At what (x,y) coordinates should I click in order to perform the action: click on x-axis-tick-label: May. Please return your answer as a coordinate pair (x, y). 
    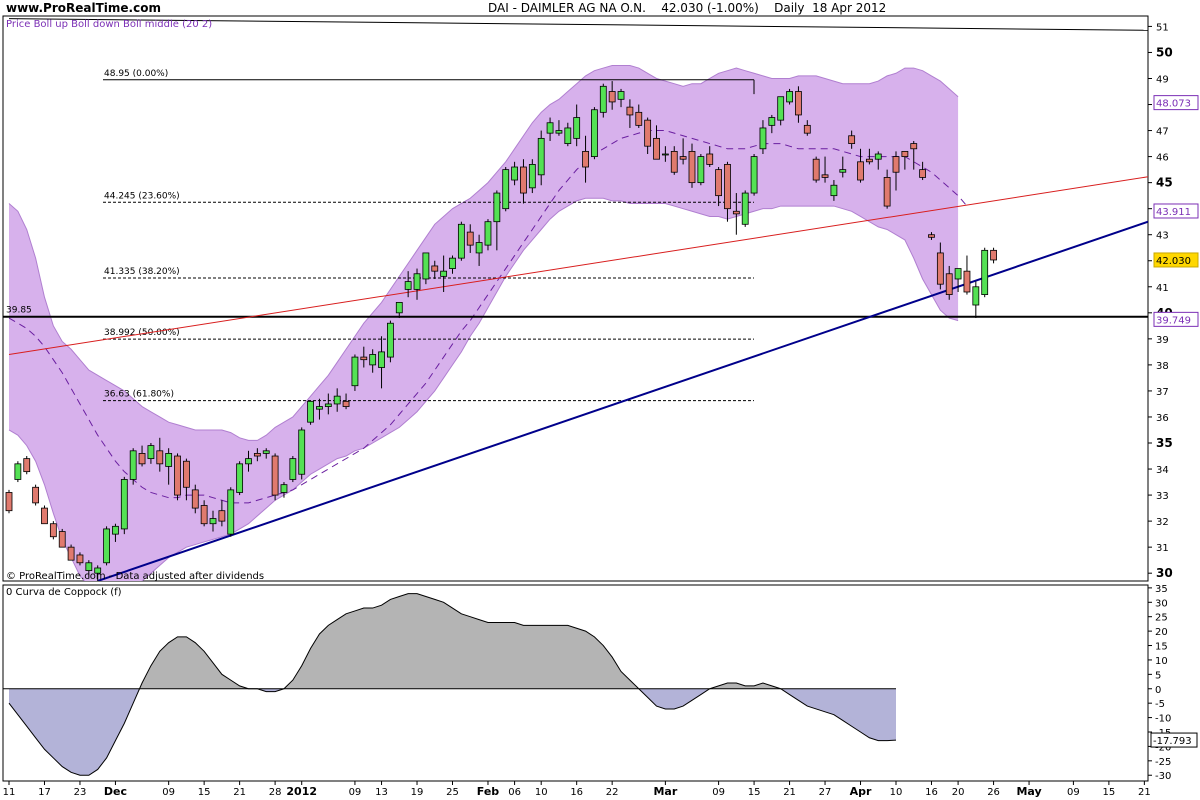
    Looking at the image, I should click on (1028, 791).